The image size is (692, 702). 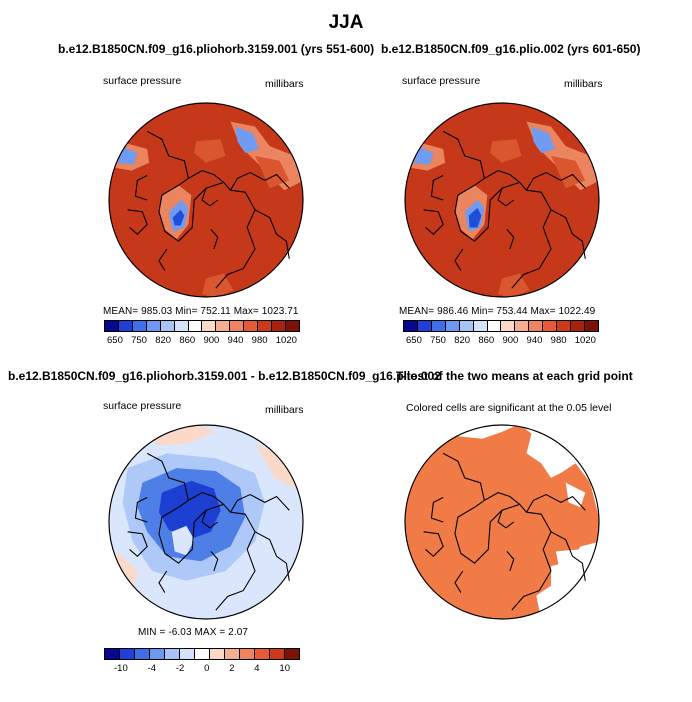 I want to click on units-label-top-right: millibars, so click(x=583, y=84).